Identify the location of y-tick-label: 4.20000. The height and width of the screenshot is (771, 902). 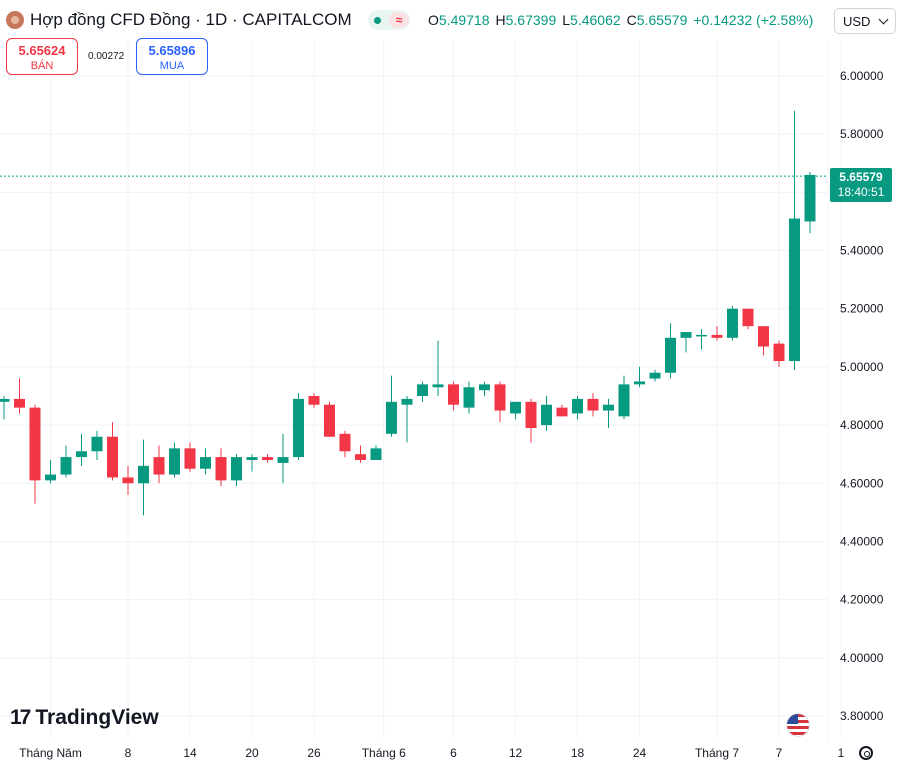
(862, 600).